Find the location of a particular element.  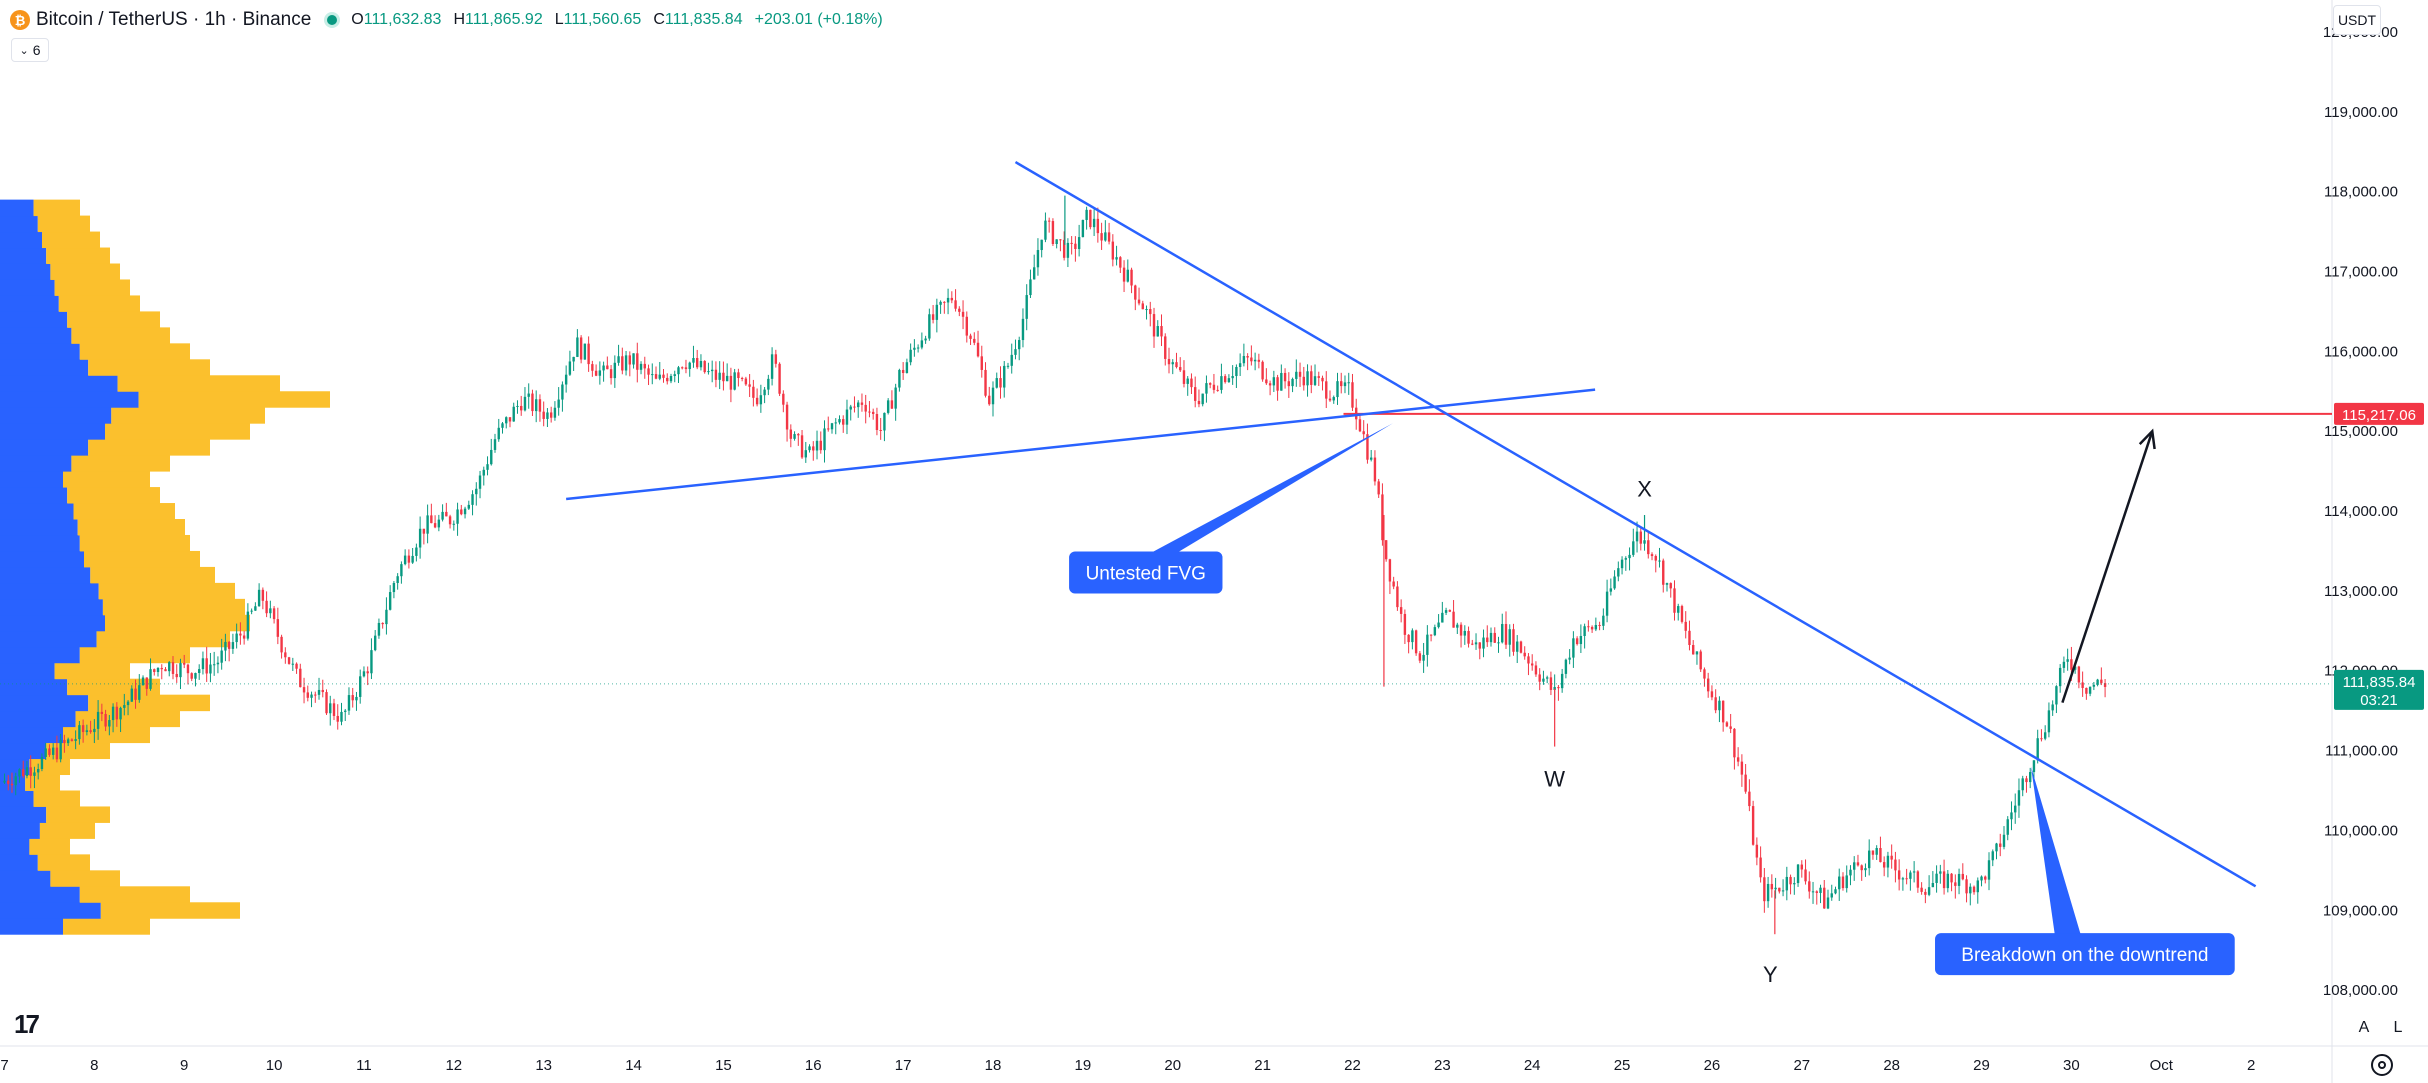

projection-arrow-line is located at coordinates (2107, 567).